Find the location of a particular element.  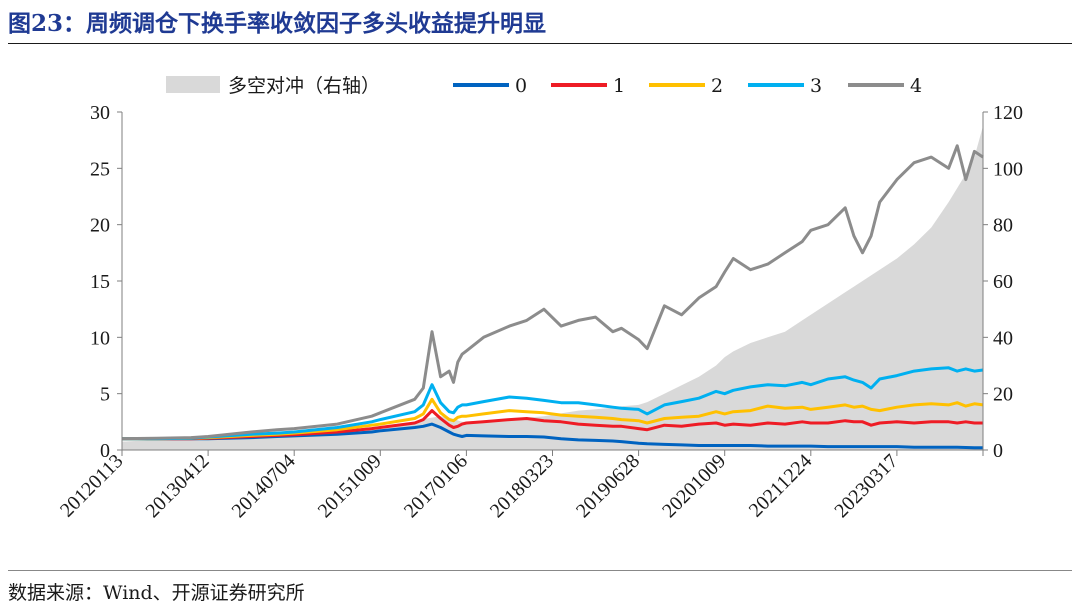

y-right-tick-label: 40 is located at coordinates (1003, 338).